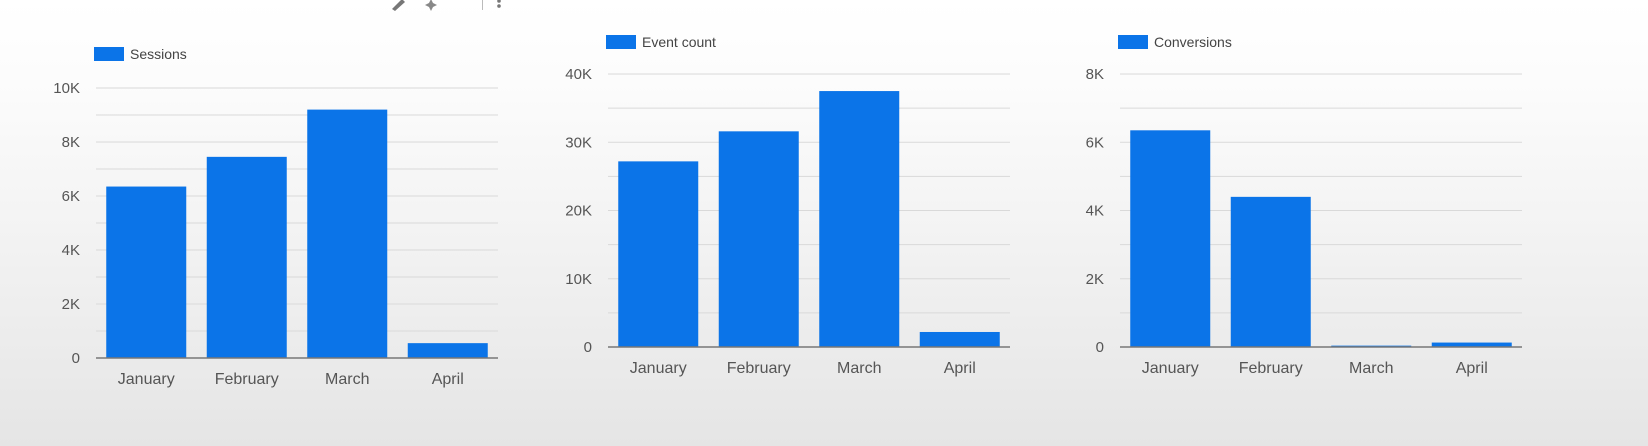 This screenshot has width=1648, height=446. I want to click on toolbar-divider, so click(482, 5).